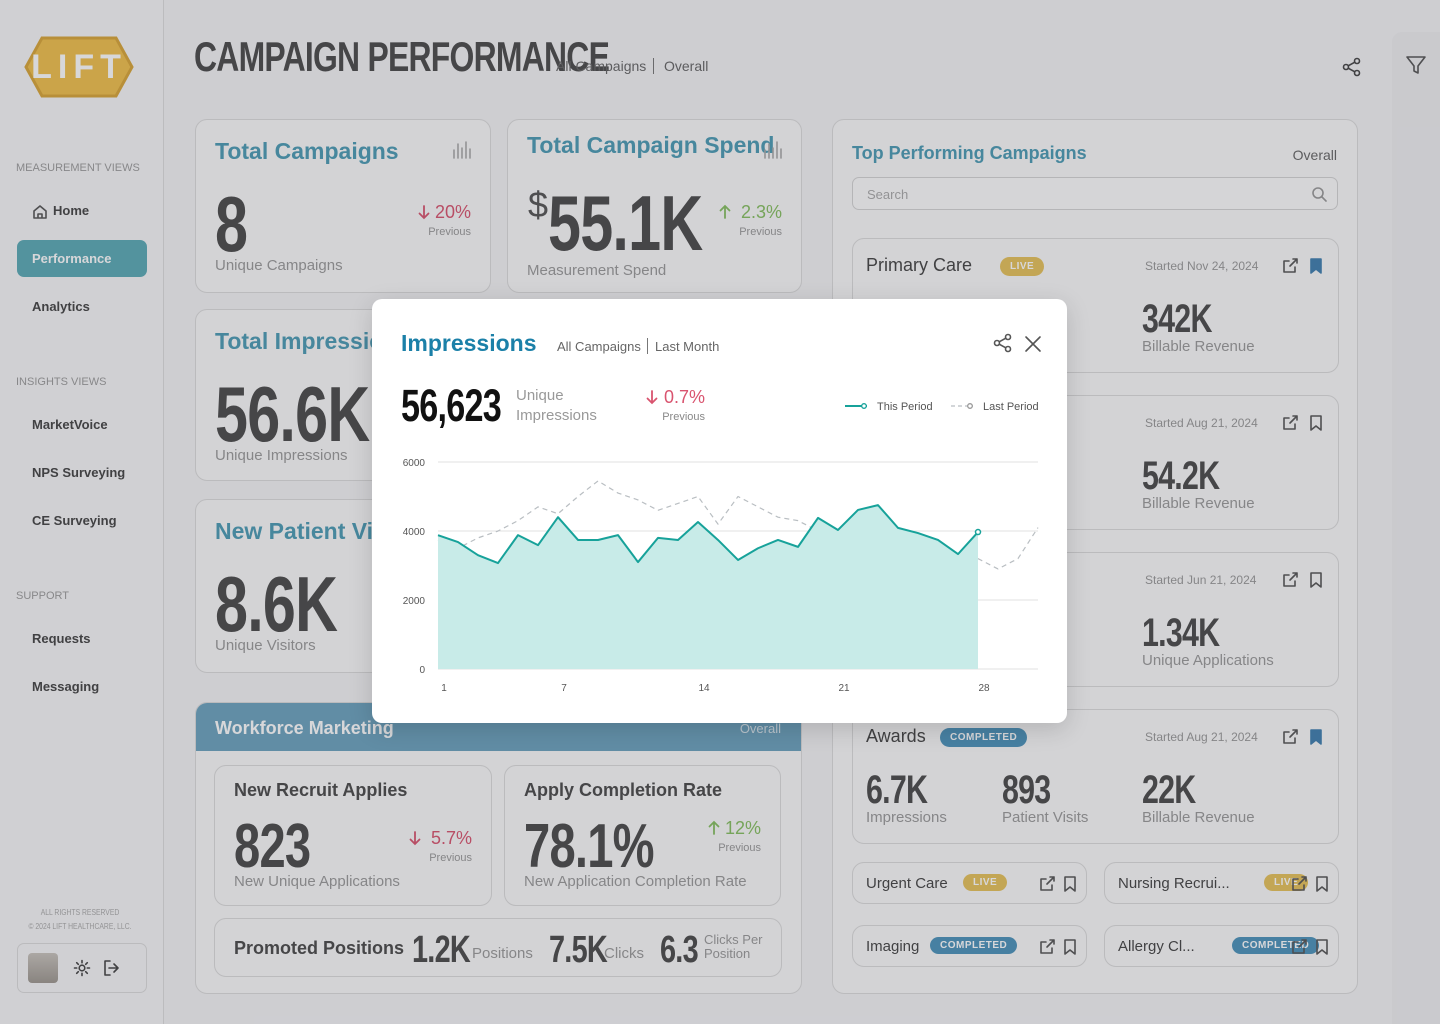 The width and height of the screenshot is (1440, 1024). Describe the element at coordinates (635, 881) in the screenshot. I see `metric-caption: New Application Completion Rate` at that location.